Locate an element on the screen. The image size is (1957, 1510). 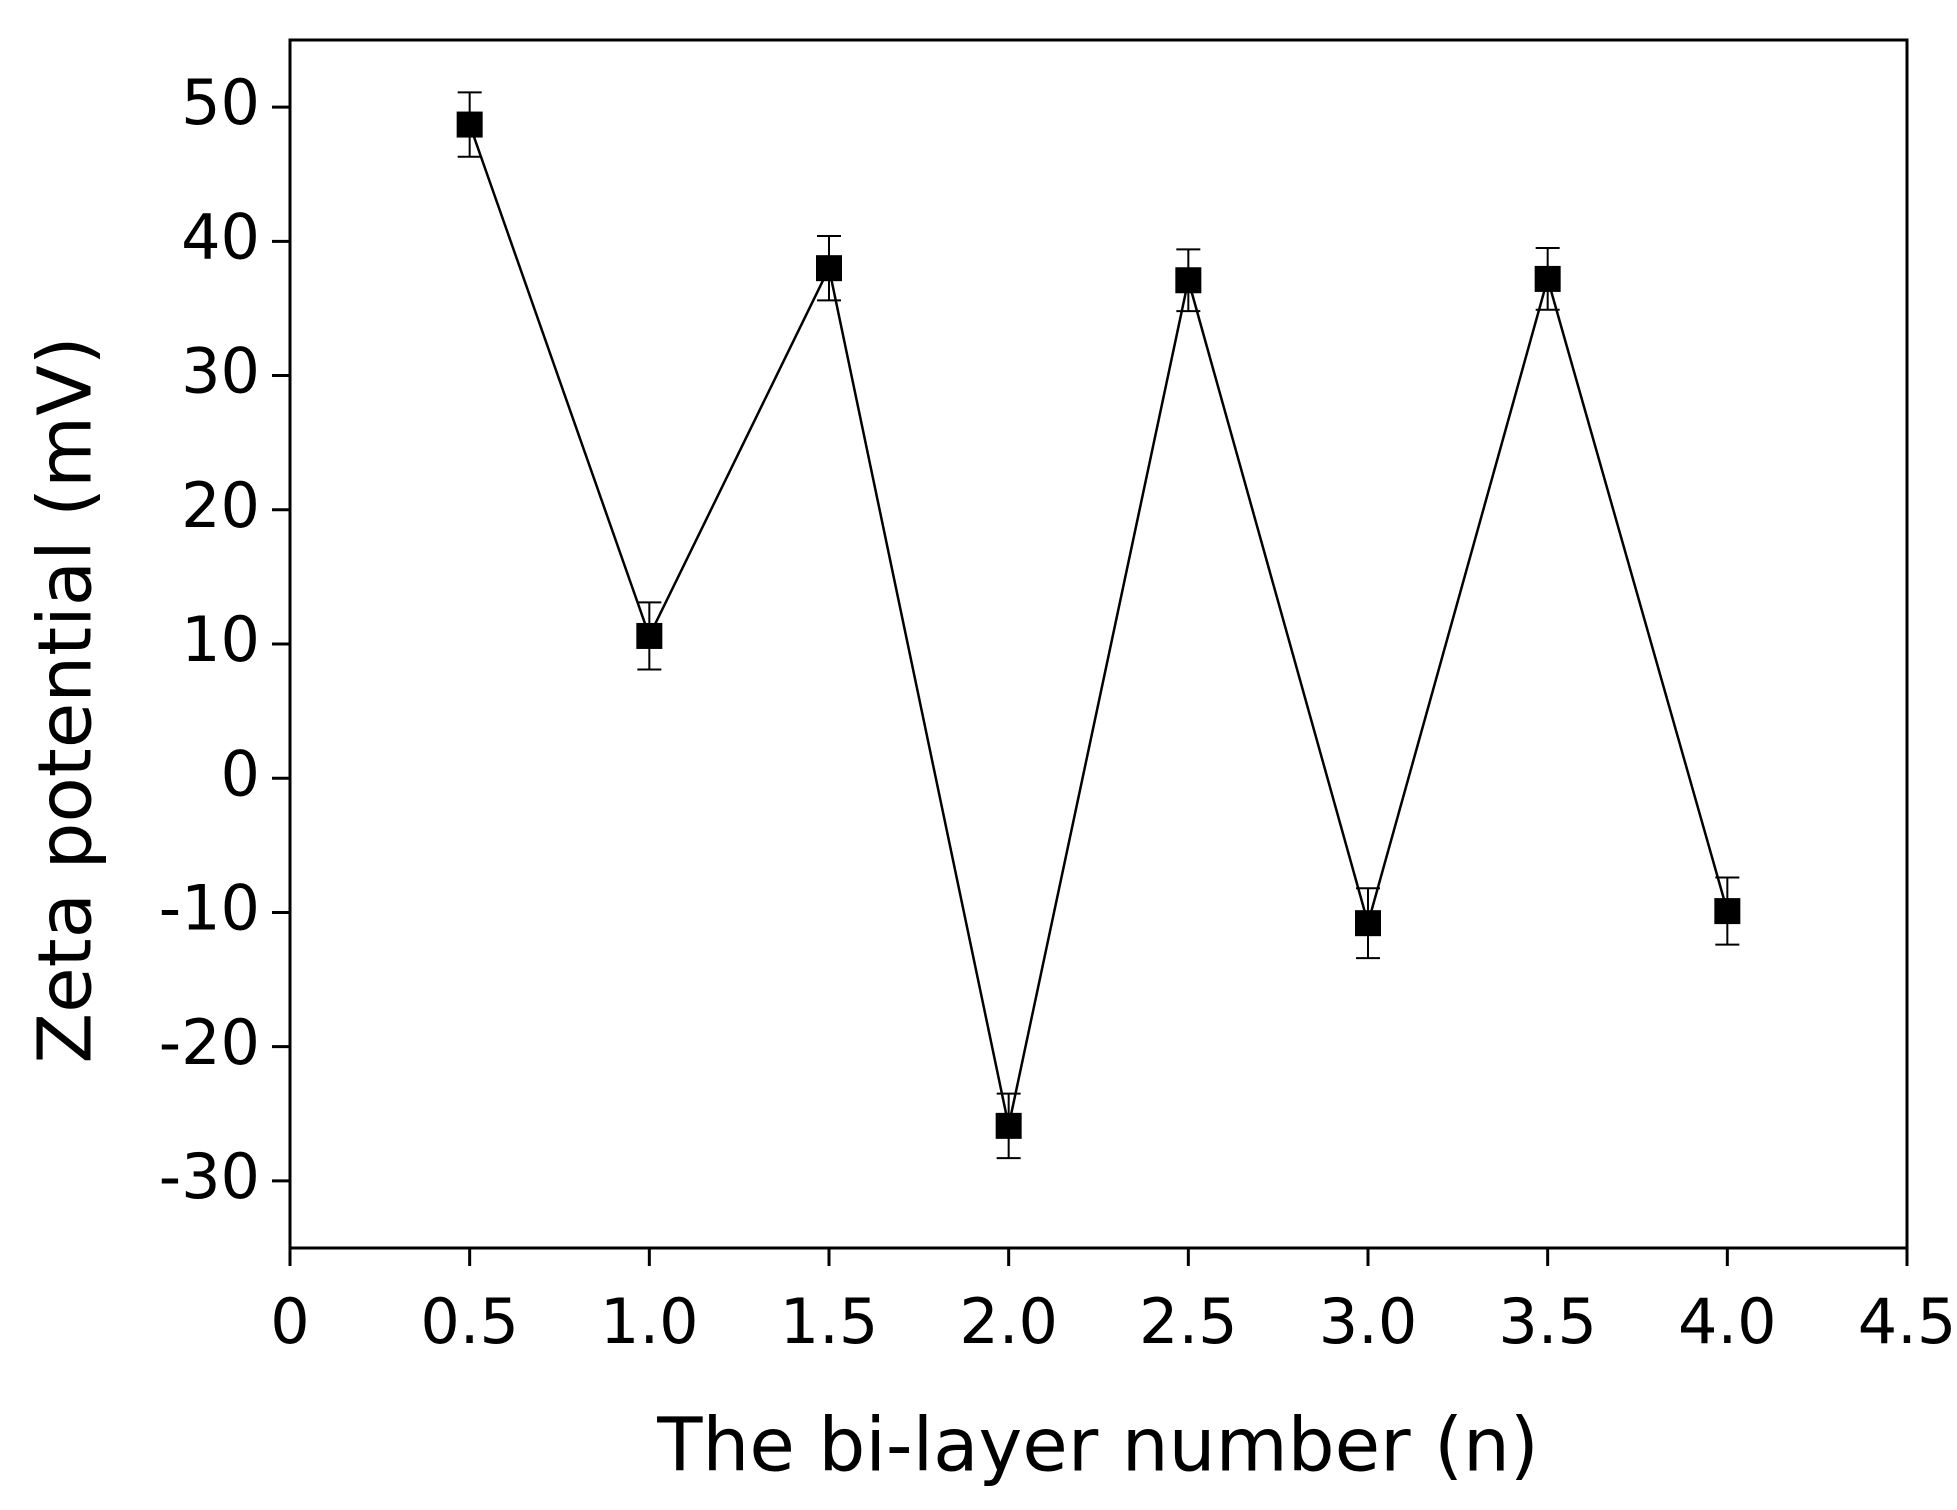
x-tick-label: 3.5 is located at coordinates (1547, 1321).